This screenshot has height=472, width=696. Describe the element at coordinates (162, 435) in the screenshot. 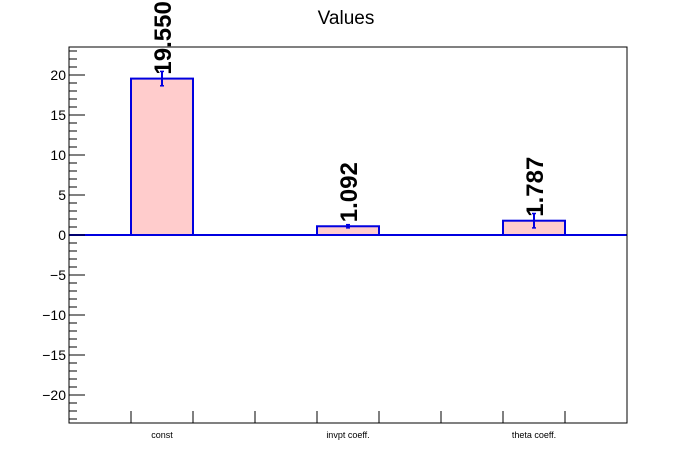

I see `x-tick-label: const` at that location.